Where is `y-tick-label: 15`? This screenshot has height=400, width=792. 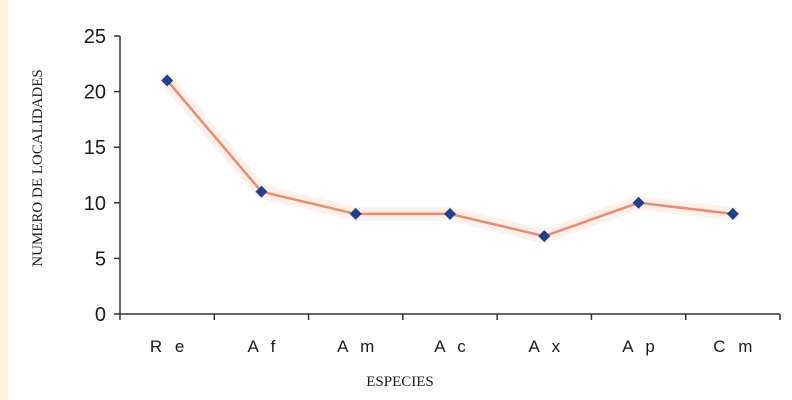 y-tick-label: 15 is located at coordinates (95, 148).